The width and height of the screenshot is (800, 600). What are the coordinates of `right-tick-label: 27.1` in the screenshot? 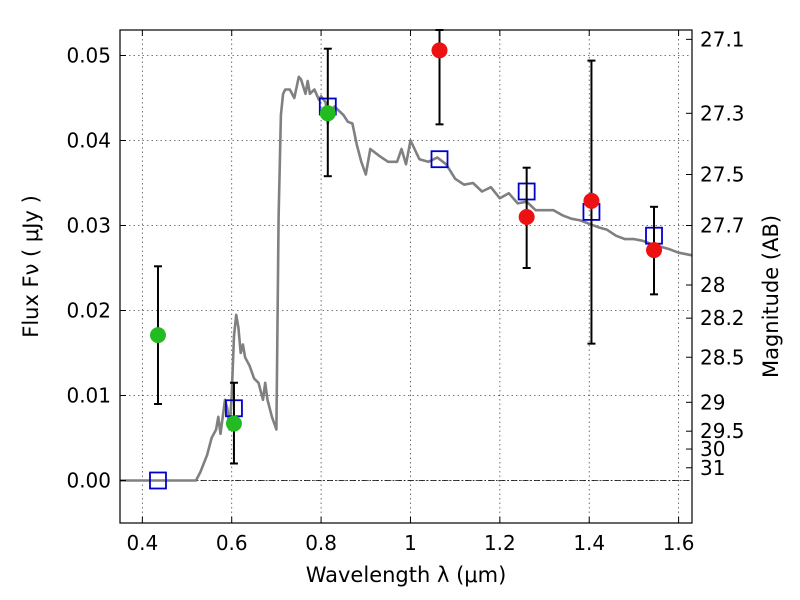 It's located at (722, 39).